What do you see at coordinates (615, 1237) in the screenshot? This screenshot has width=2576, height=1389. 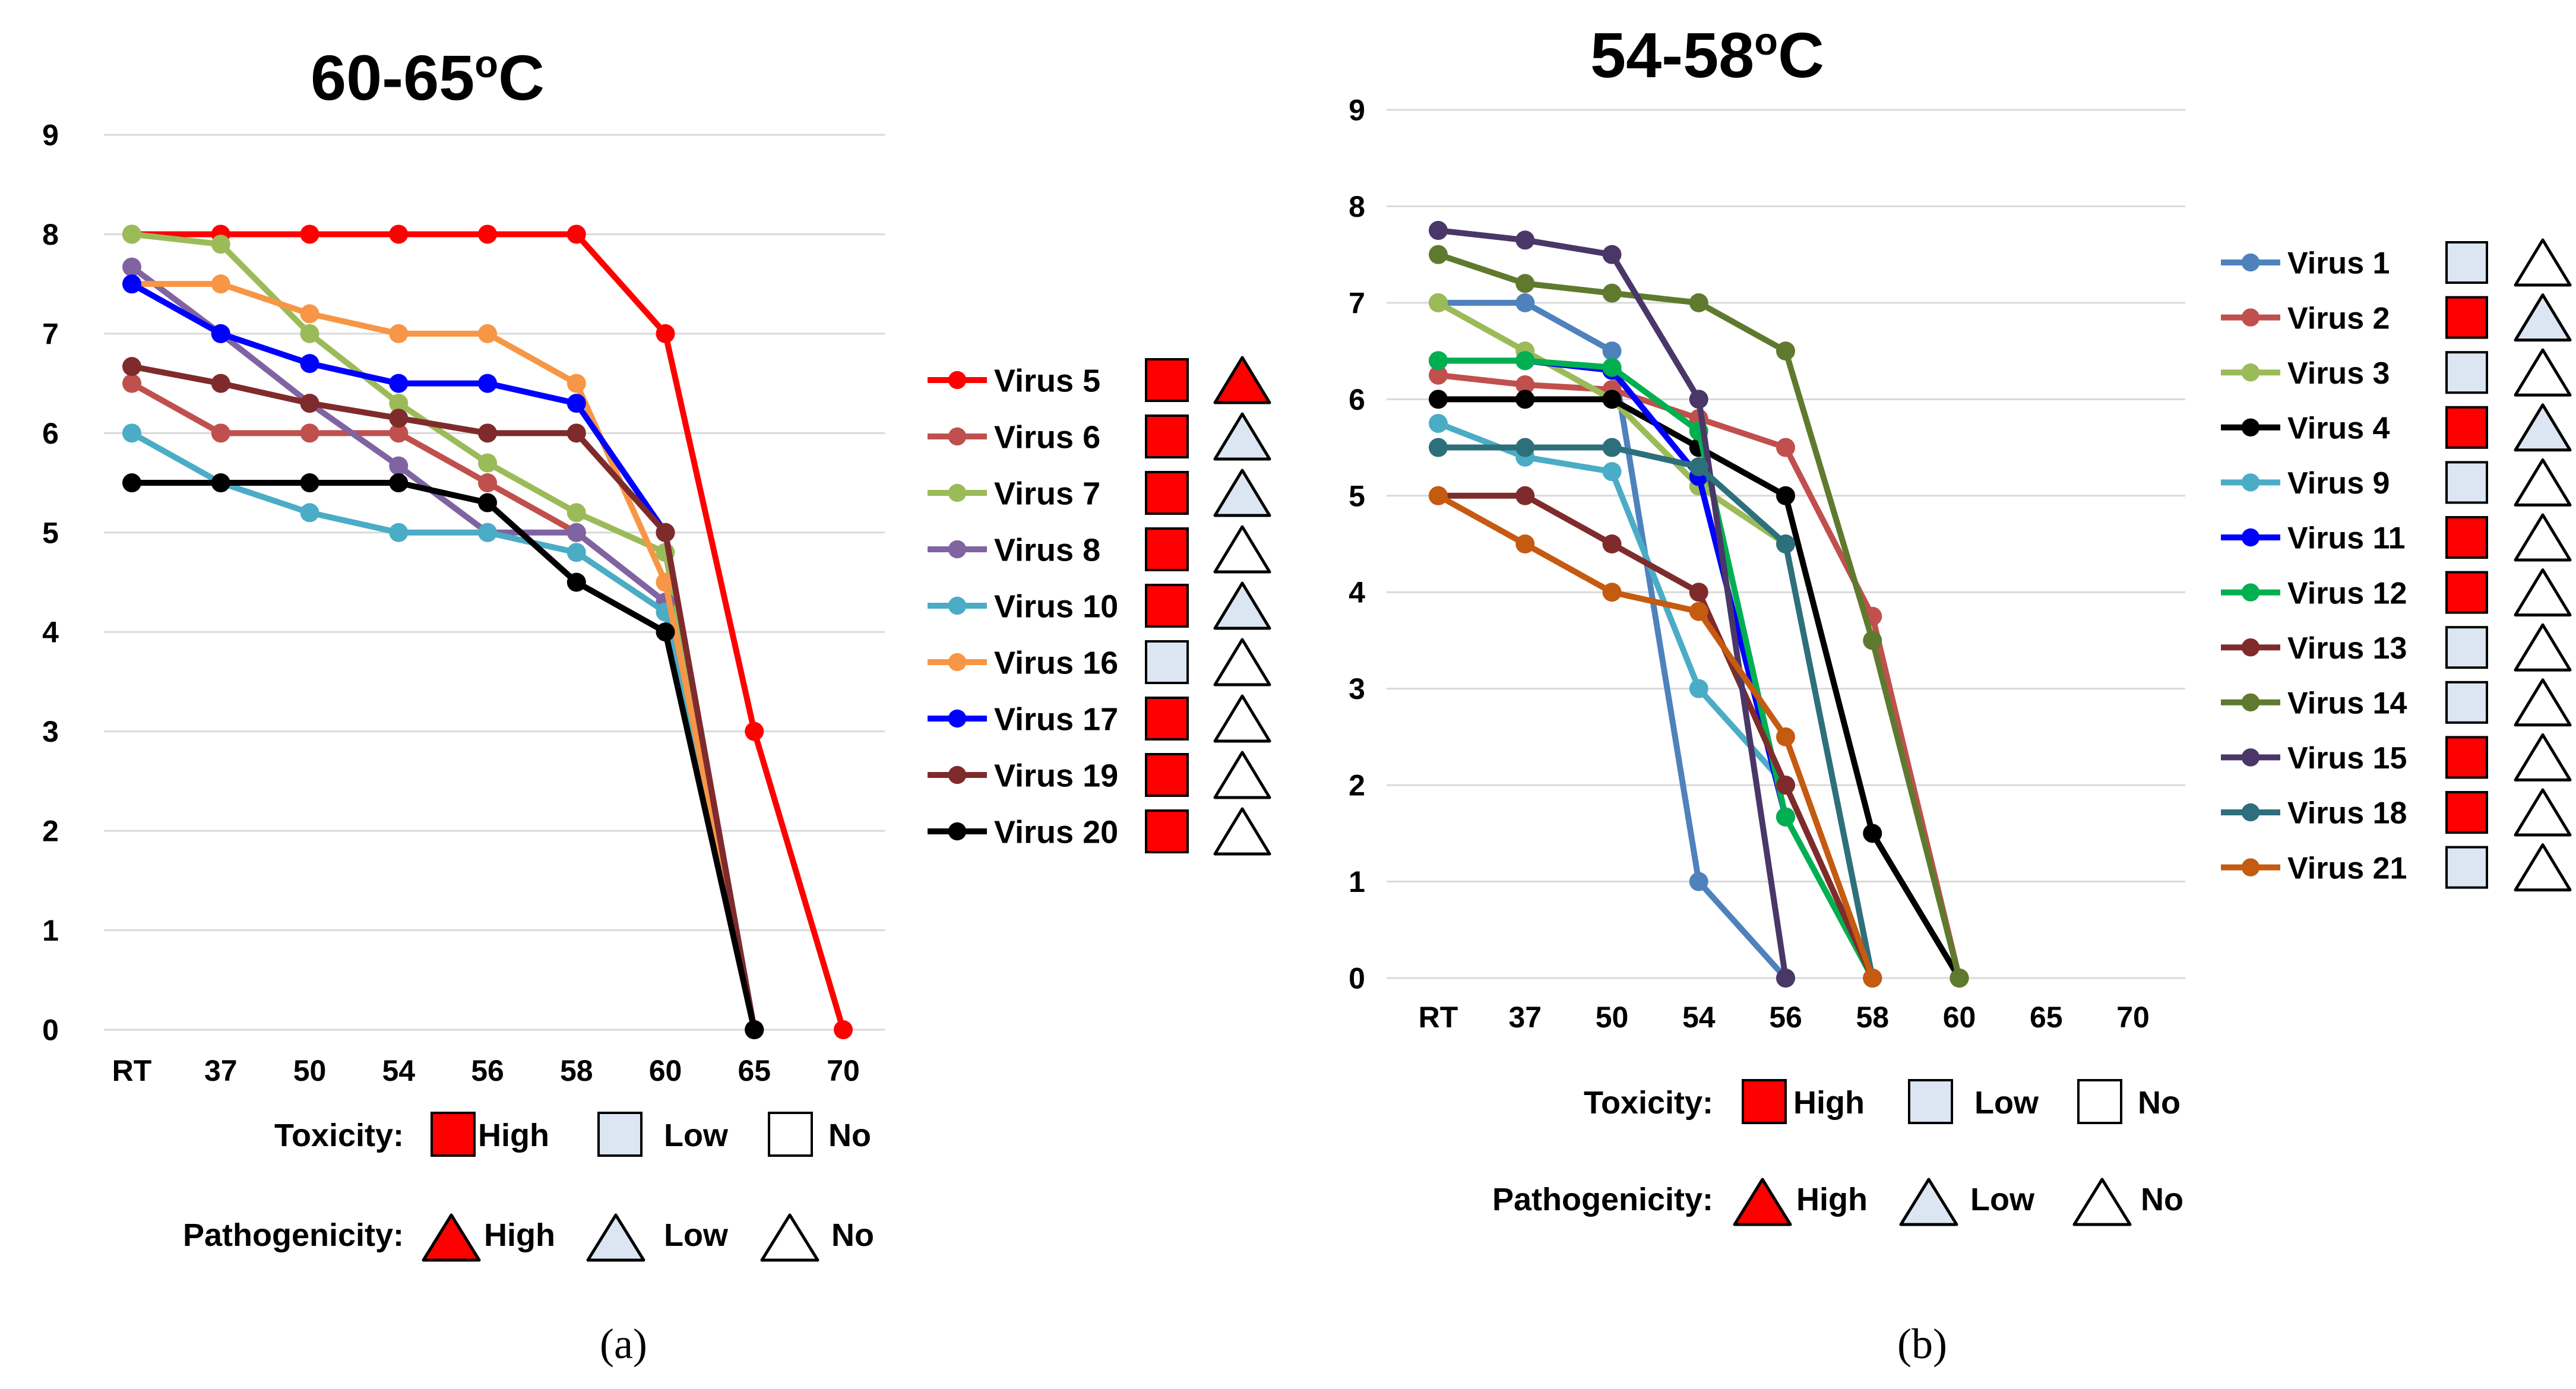 I see `panel-a-pathogenicity-key-low-triangle` at bounding box center [615, 1237].